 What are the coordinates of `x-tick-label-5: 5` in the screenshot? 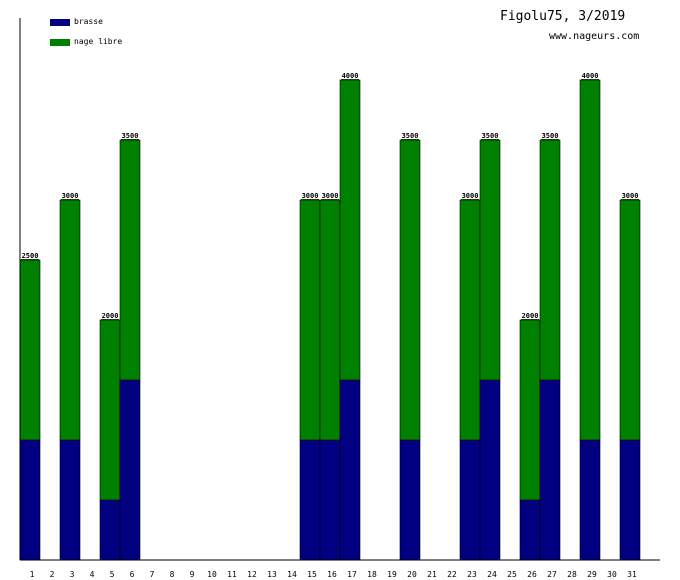 It's located at (112, 574).